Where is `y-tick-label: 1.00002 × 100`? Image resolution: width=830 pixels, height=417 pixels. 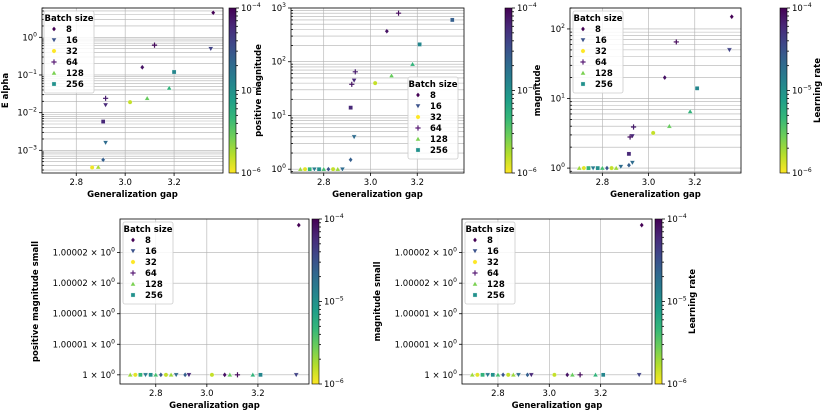
y-tick-label: 1.00002 × 100 is located at coordinates (84, 283).